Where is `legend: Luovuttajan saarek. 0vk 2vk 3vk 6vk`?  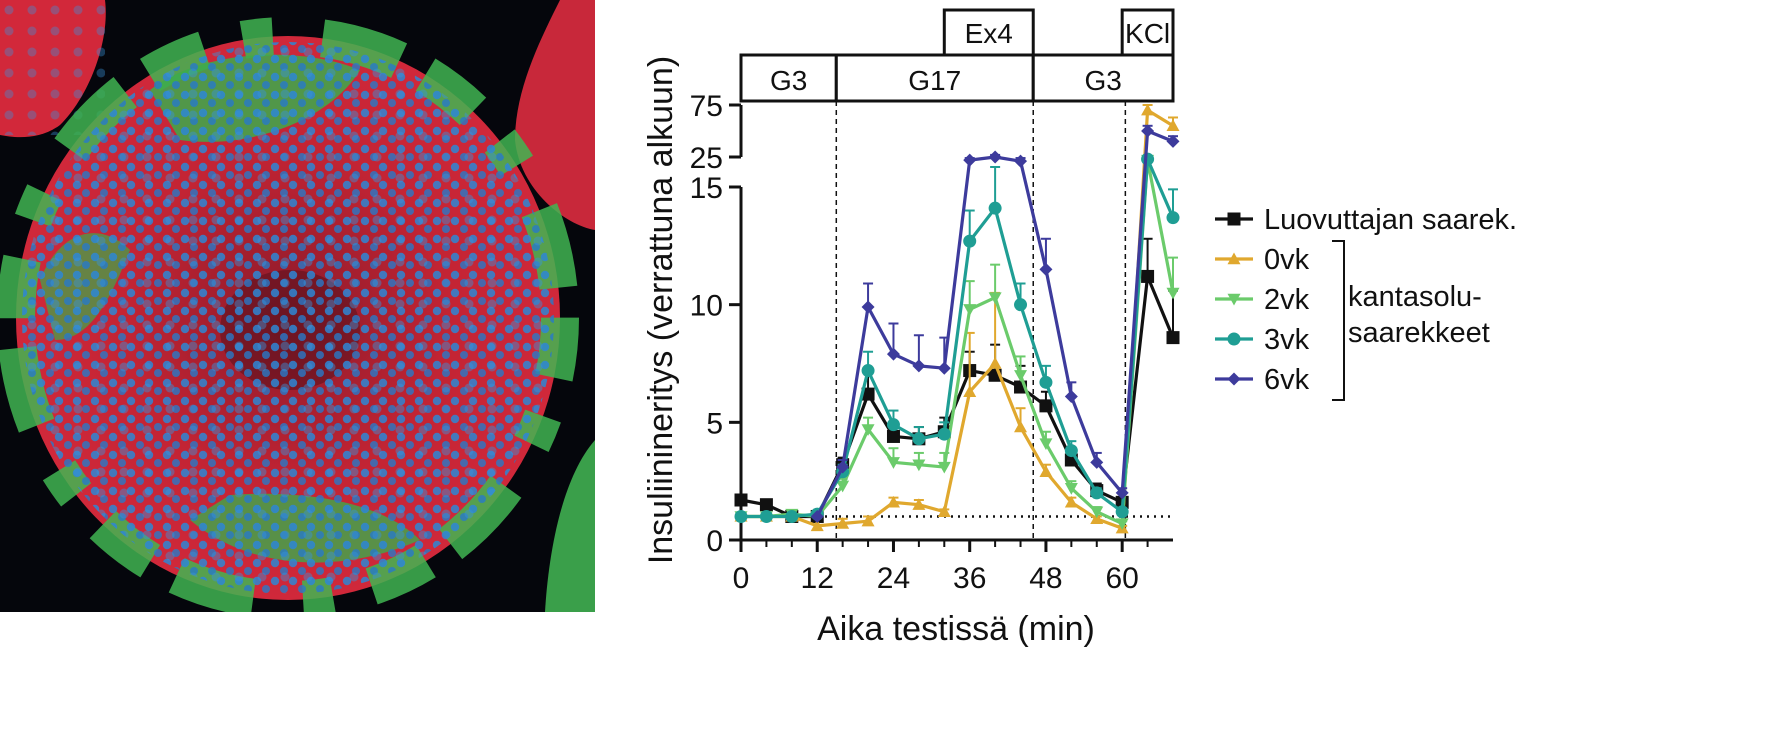 legend: Luovuttajan saarek. 0vk 2vk 3vk 6vk is located at coordinates (1366, 300).